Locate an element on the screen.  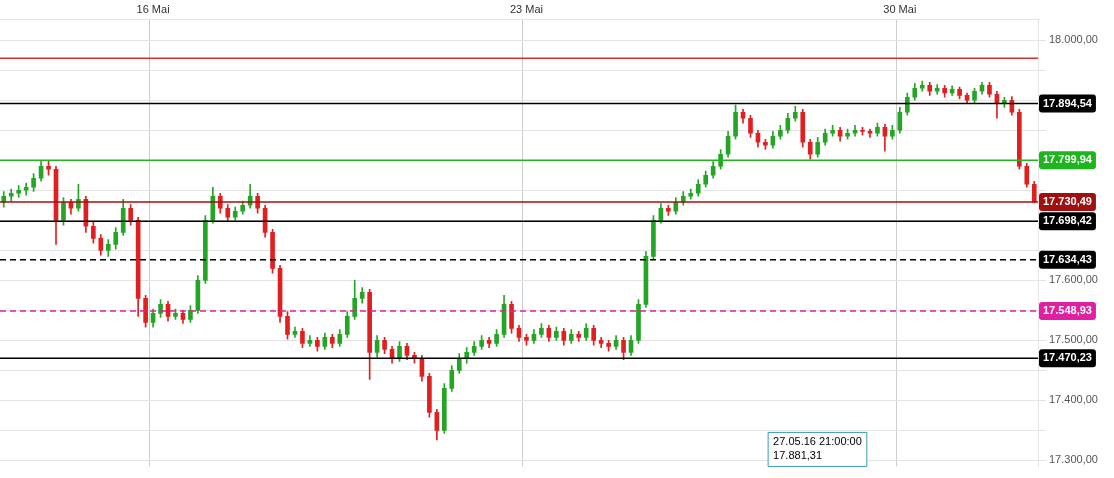
ref-line-label: 17.698,42 is located at coordinates (1067, 220).